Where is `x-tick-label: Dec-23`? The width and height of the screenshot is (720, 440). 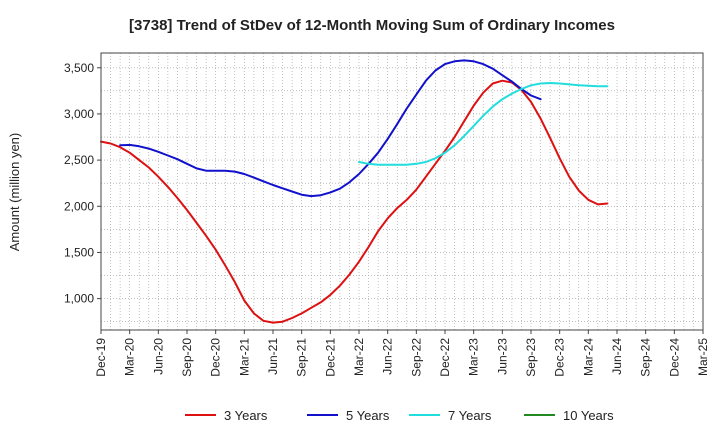 x-tick-label: Dec-23 is located at coordinates (560, 357).